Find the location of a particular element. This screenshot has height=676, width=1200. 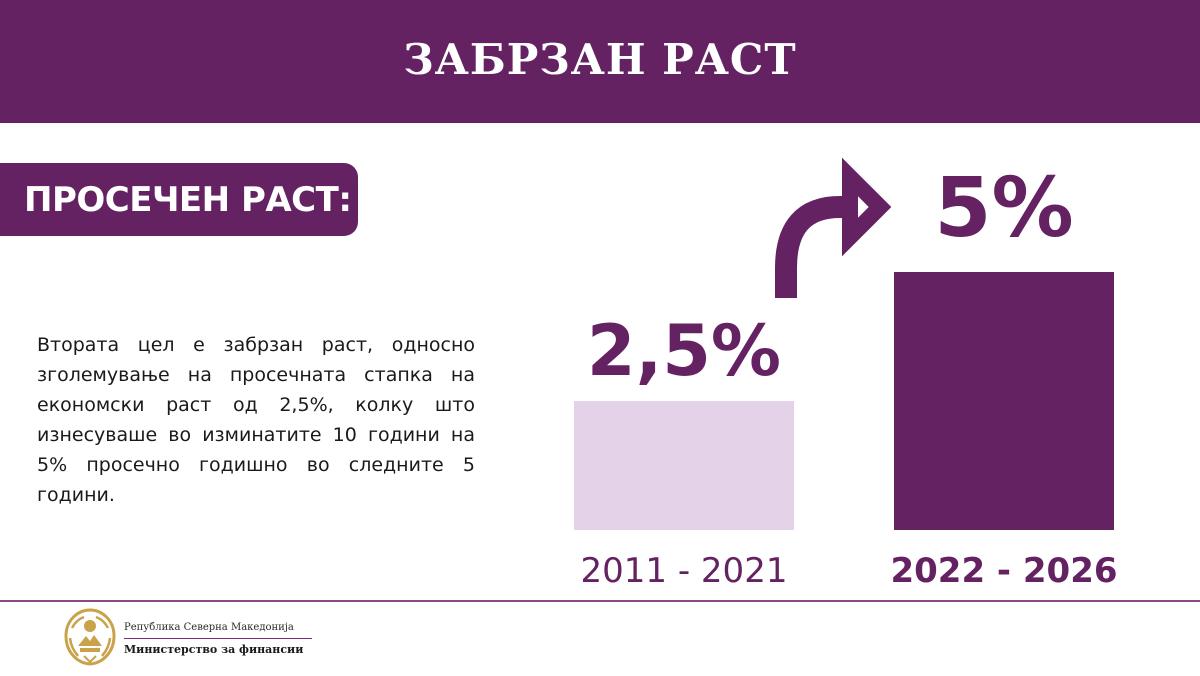

category-label-2022-2026: 2022 - 2026 is located at coordinates (1003, 571).